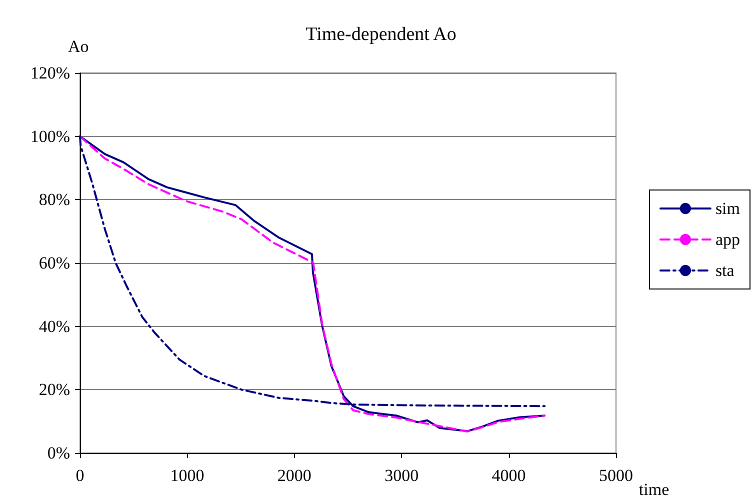 The width and height of the screenshot is (756, 504). I want to click on y-tick-label: 0%, so click(58, 453).